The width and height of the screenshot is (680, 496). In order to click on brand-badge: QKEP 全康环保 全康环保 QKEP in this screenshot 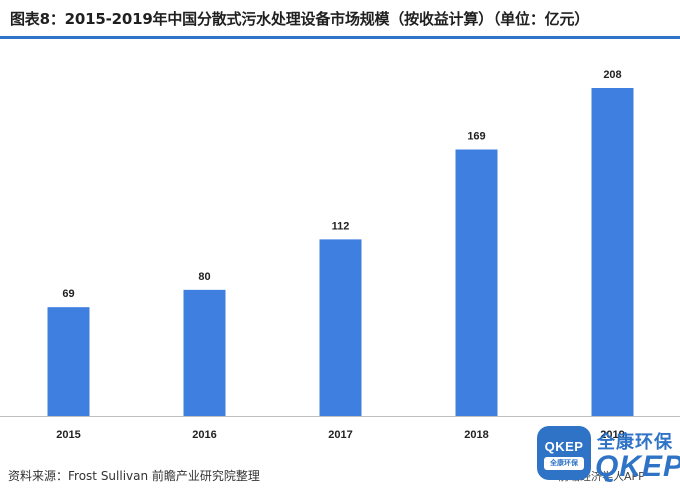, I will do `click(606, 459)`.